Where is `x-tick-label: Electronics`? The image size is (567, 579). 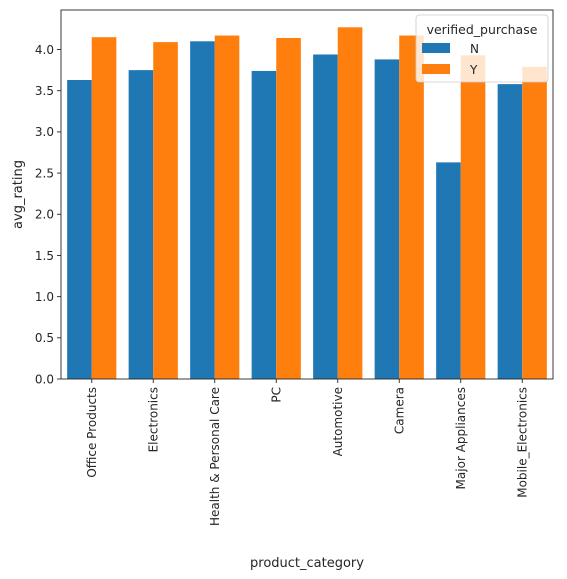
x-tick-label: Electronics is located at coordinates (154, 419).